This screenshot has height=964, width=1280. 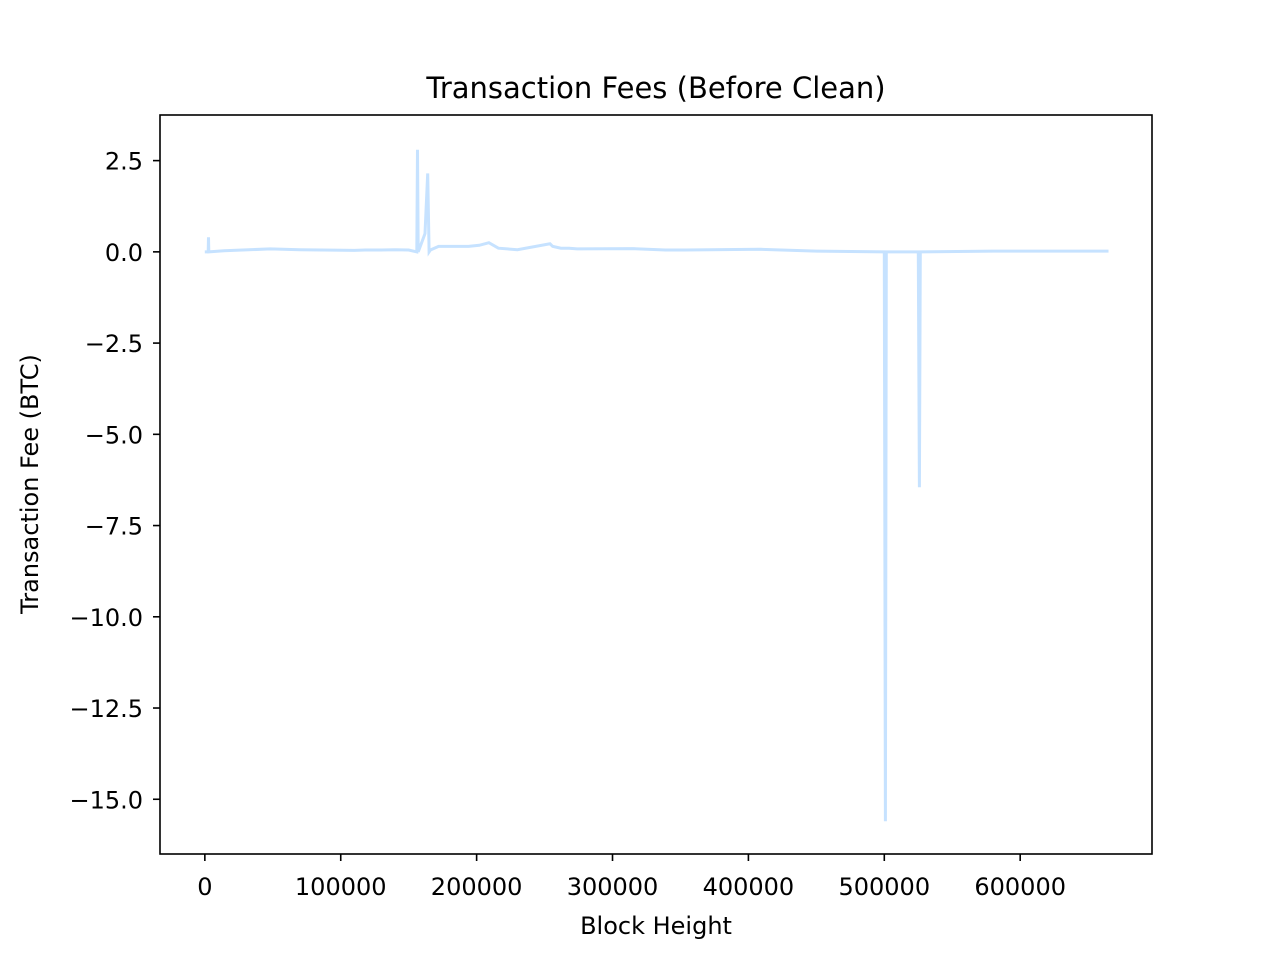 What do you see at coordinates (884, 887) in the screenshot?
I see `x-tick-label: 500000` at bounding box center [884, 887].